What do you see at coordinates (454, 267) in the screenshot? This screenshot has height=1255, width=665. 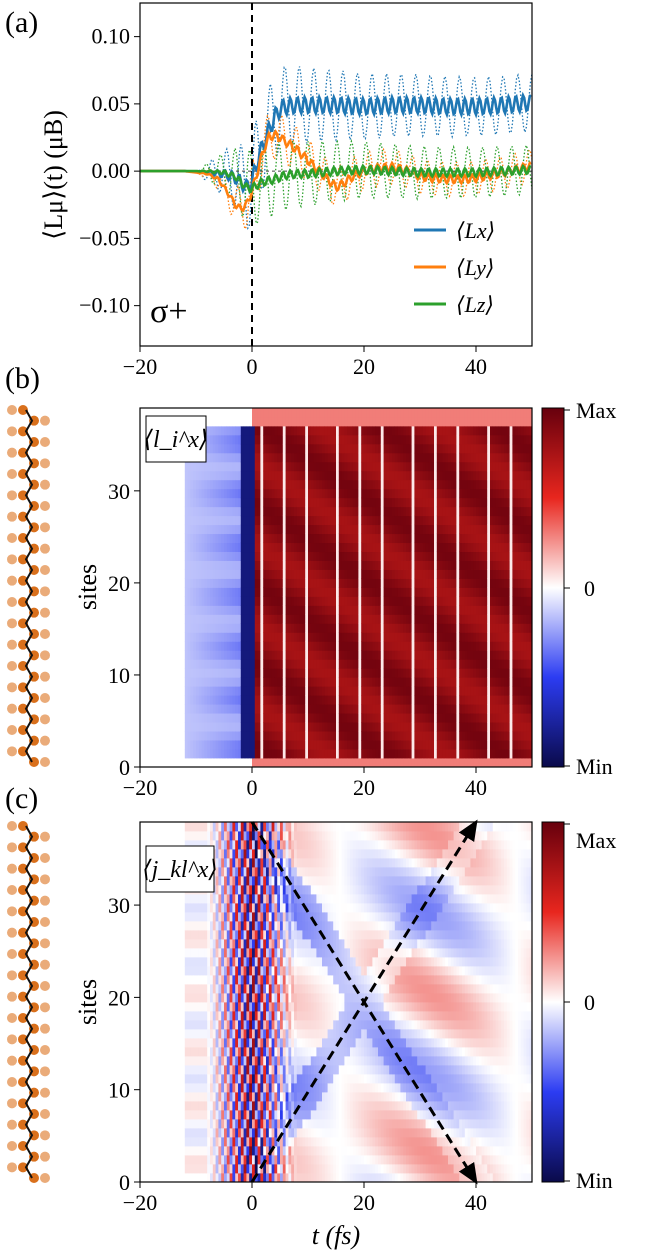 I see `legend: ⟨Lx⟩ ⟨Ly⟩ ⟨Lz⟩` at bounding box center [454, 267].